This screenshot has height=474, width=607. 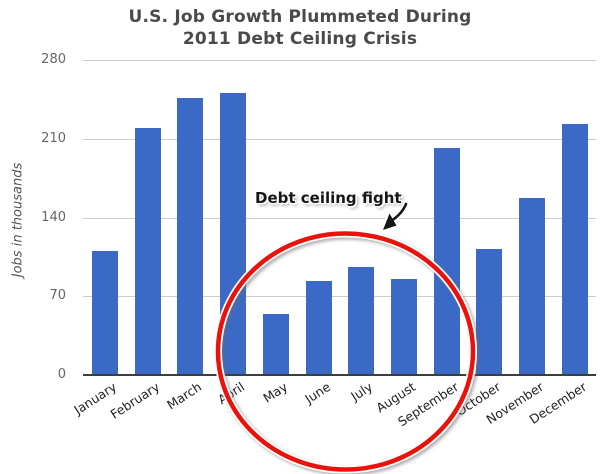 I want to click on bar-june, so click(x=318, y=327).